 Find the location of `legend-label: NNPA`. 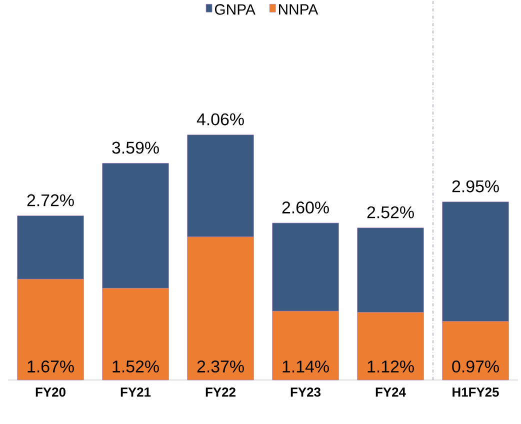

legend-label: NNPA is located at coordinates (298, 9).